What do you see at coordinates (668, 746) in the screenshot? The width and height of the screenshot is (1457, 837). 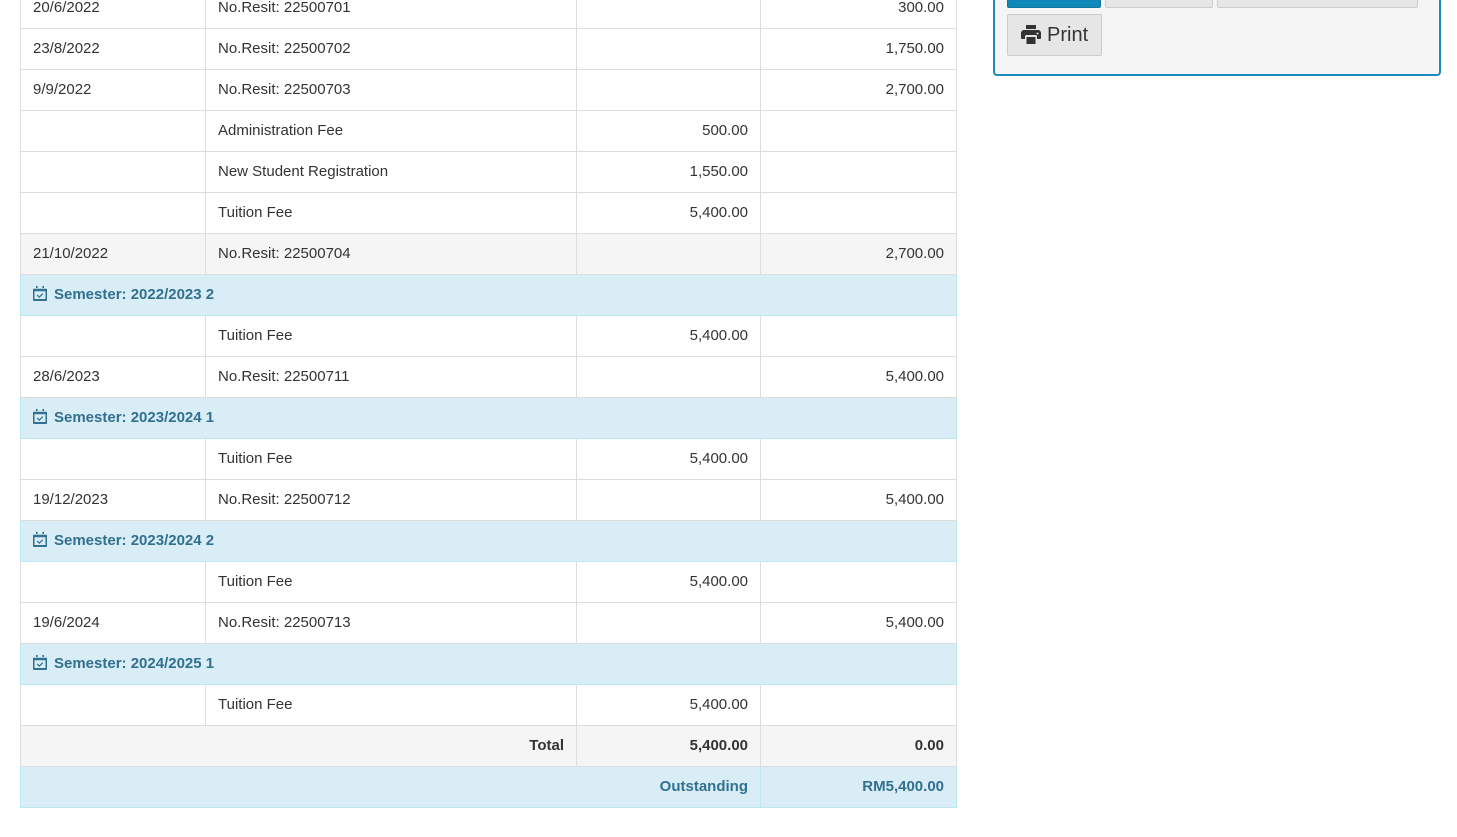 I see `total-debit: 5,400.00` at bounding box center [668, 746].